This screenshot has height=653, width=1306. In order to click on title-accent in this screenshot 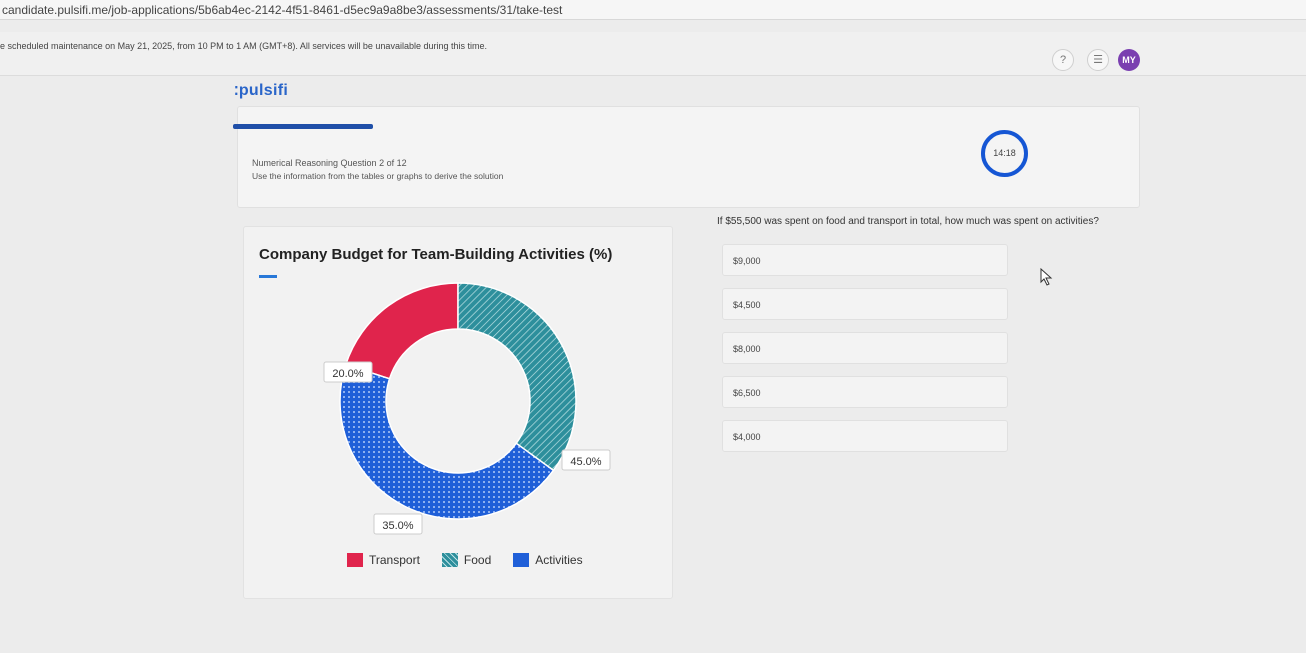, I will do `click(268, 276)`.